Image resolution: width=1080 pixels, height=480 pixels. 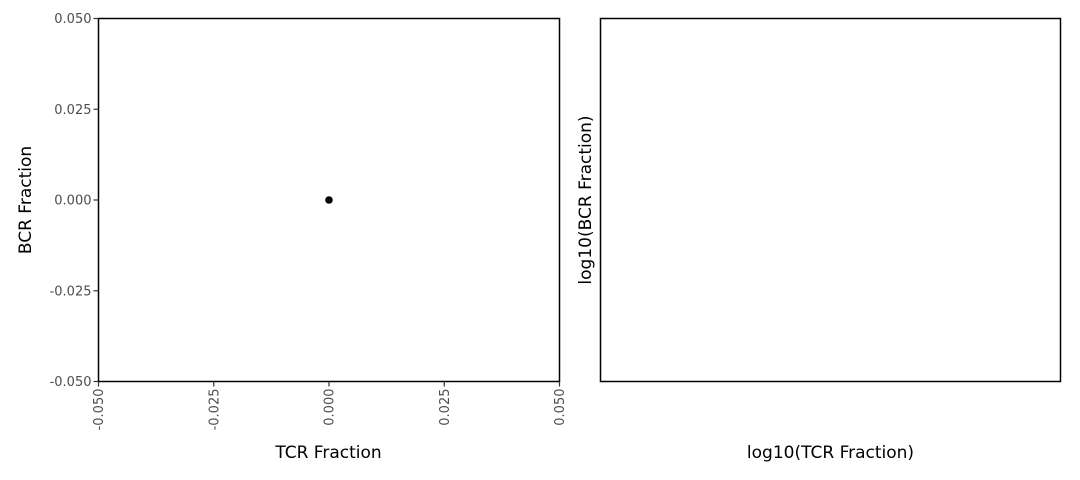 What do you see at coordinates (586, 199) in the screenshot?
I see `right-y-axis-title: log10(BCR Fraction)` at bounding box center [586, 199].